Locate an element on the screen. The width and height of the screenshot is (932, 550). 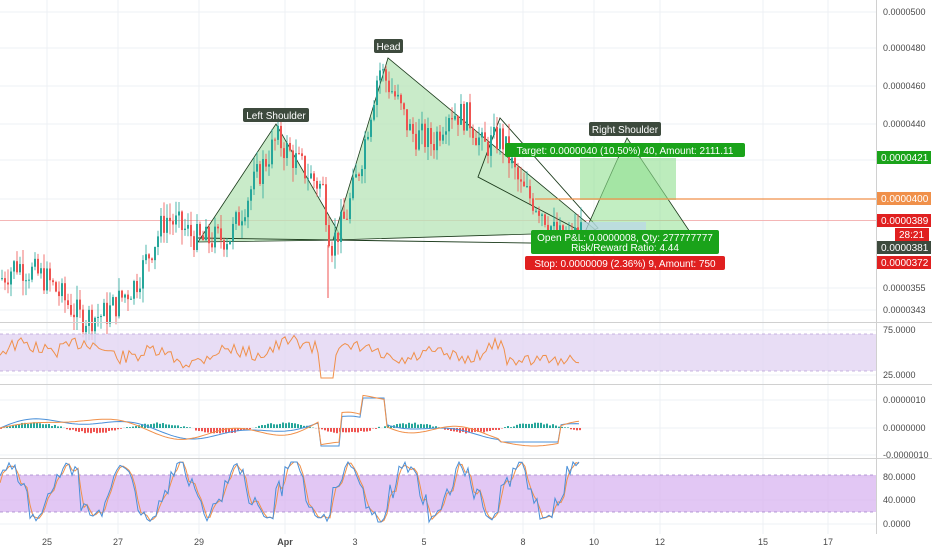
stoch-axis: 80.0000 40.0000 0.0000 is located at coordinates (899, 500).